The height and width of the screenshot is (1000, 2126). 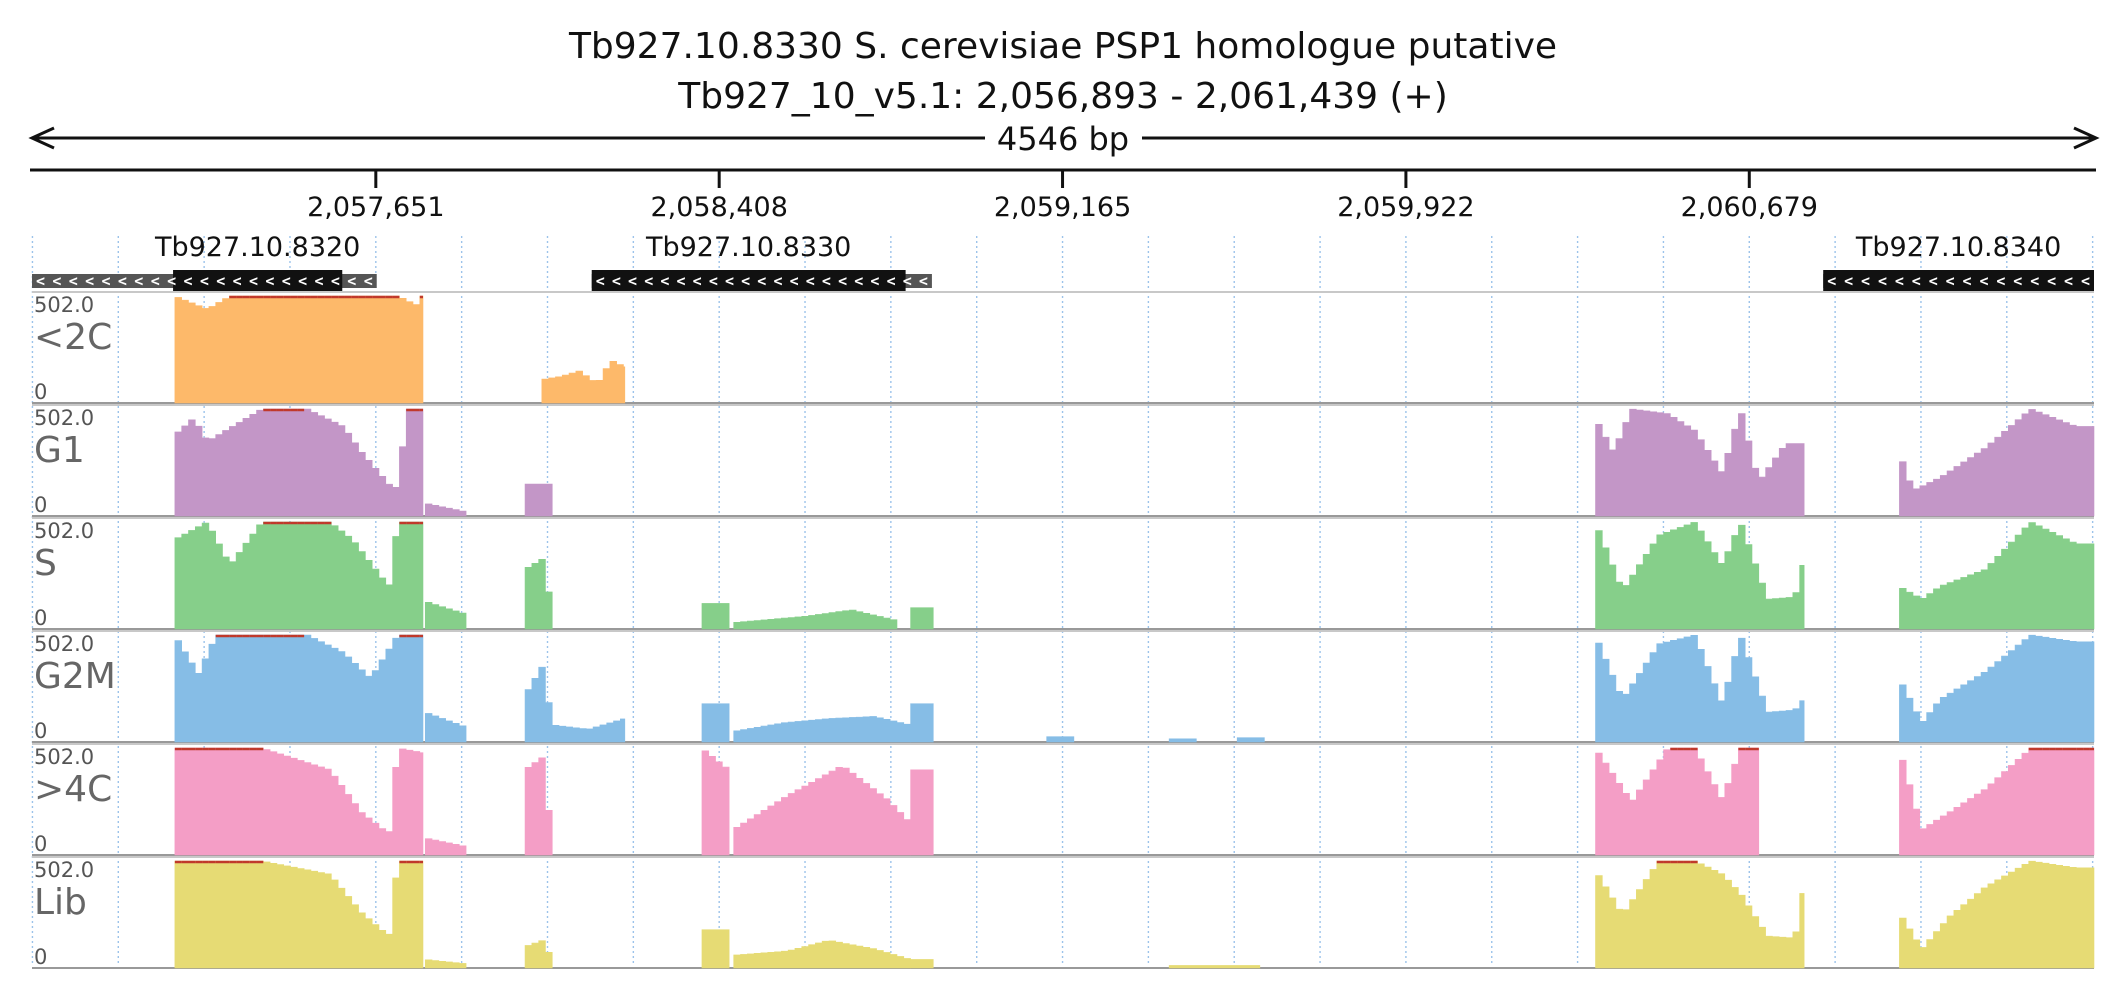 What do you see at coordinates (257, 247) in the screenshot?
I see `gene-label: Tb927.10.8320` at bounding box center [257, 247].